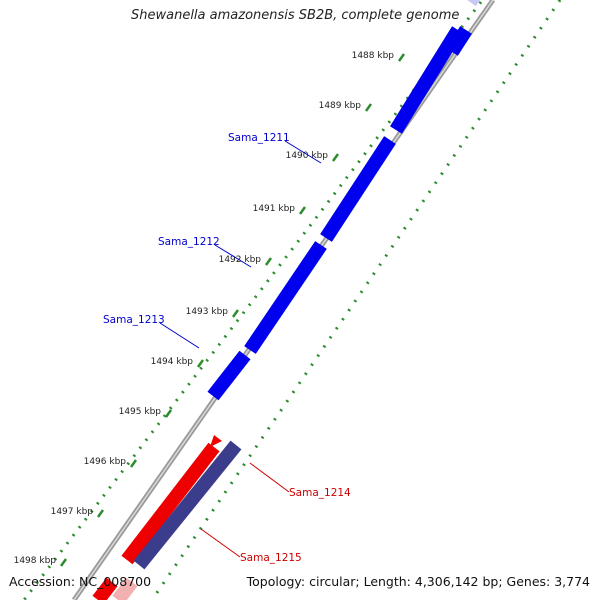 Image resolution: width=600 pixels, height=600 pixels. What do you see at coordinates (72, 512) in the screenshot?
I see `kbp-tick-label: 1497 kbp` at bounding box center [72, 512].